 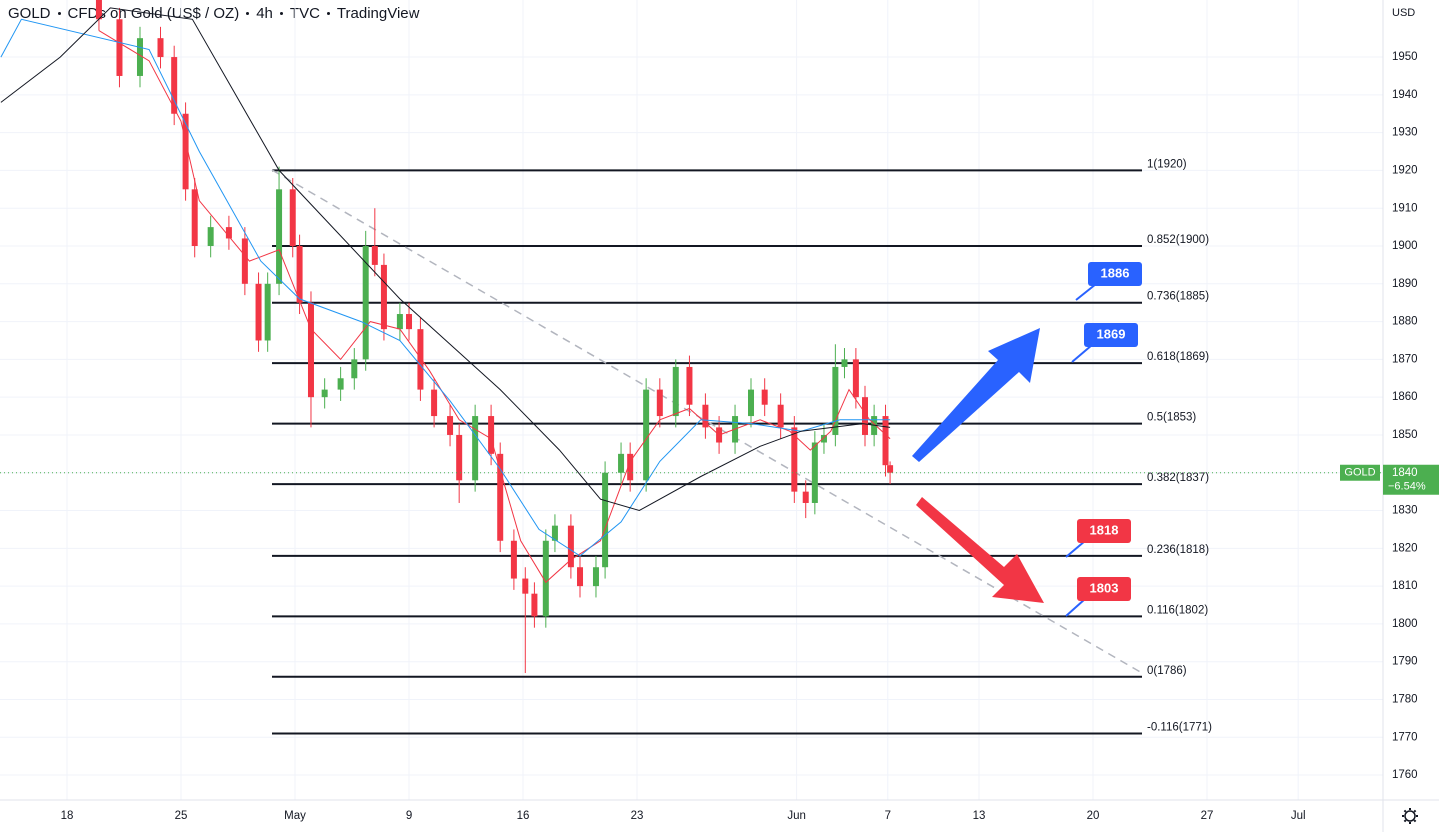 What do you see at coordinates (1405, 511) in the screenshot?
I see `y-tick-label: 1830` at bounding box center [1405, 511].